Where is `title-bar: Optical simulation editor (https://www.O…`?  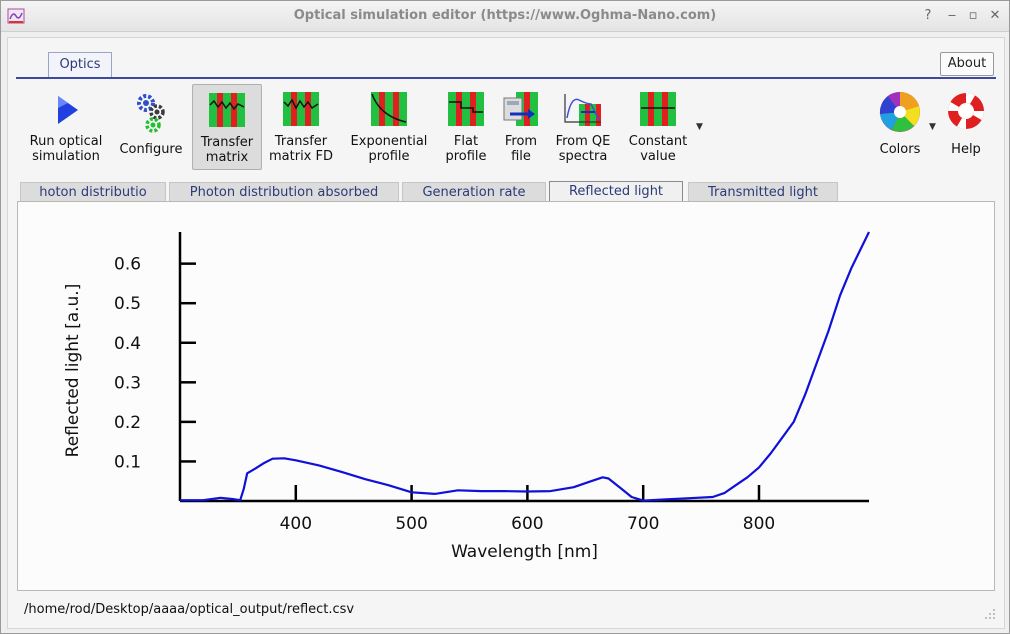
title-bar: Optical simulation editor (https://www.O… is located at coordinates (505, 16).